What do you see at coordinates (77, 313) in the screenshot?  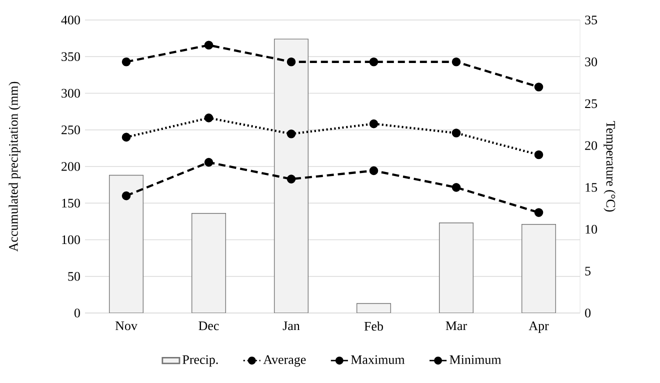 I see `y-tick-label: 0` at bounding box center [77, 313].